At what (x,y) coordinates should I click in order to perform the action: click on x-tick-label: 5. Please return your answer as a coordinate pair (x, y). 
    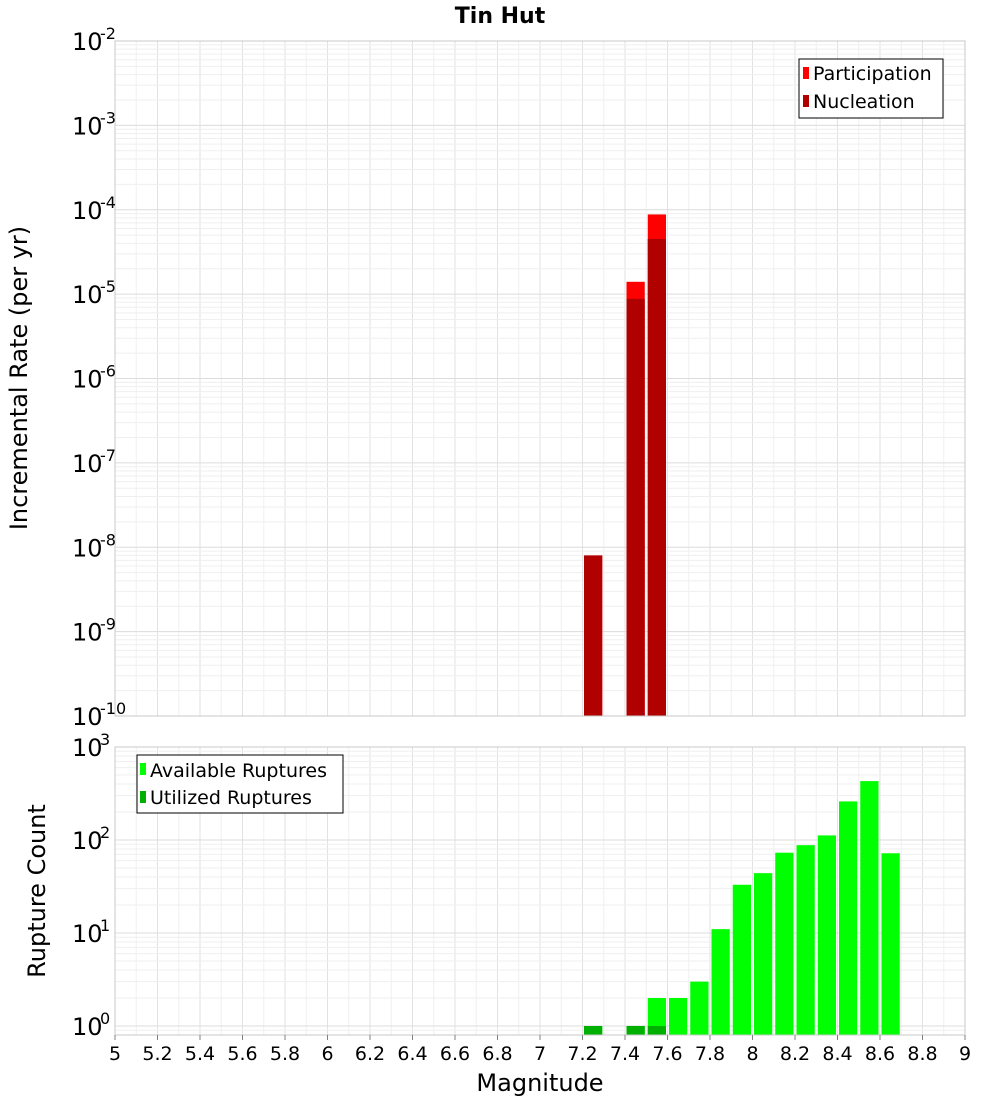
    Looking at the image, I should click on (115, 1054).